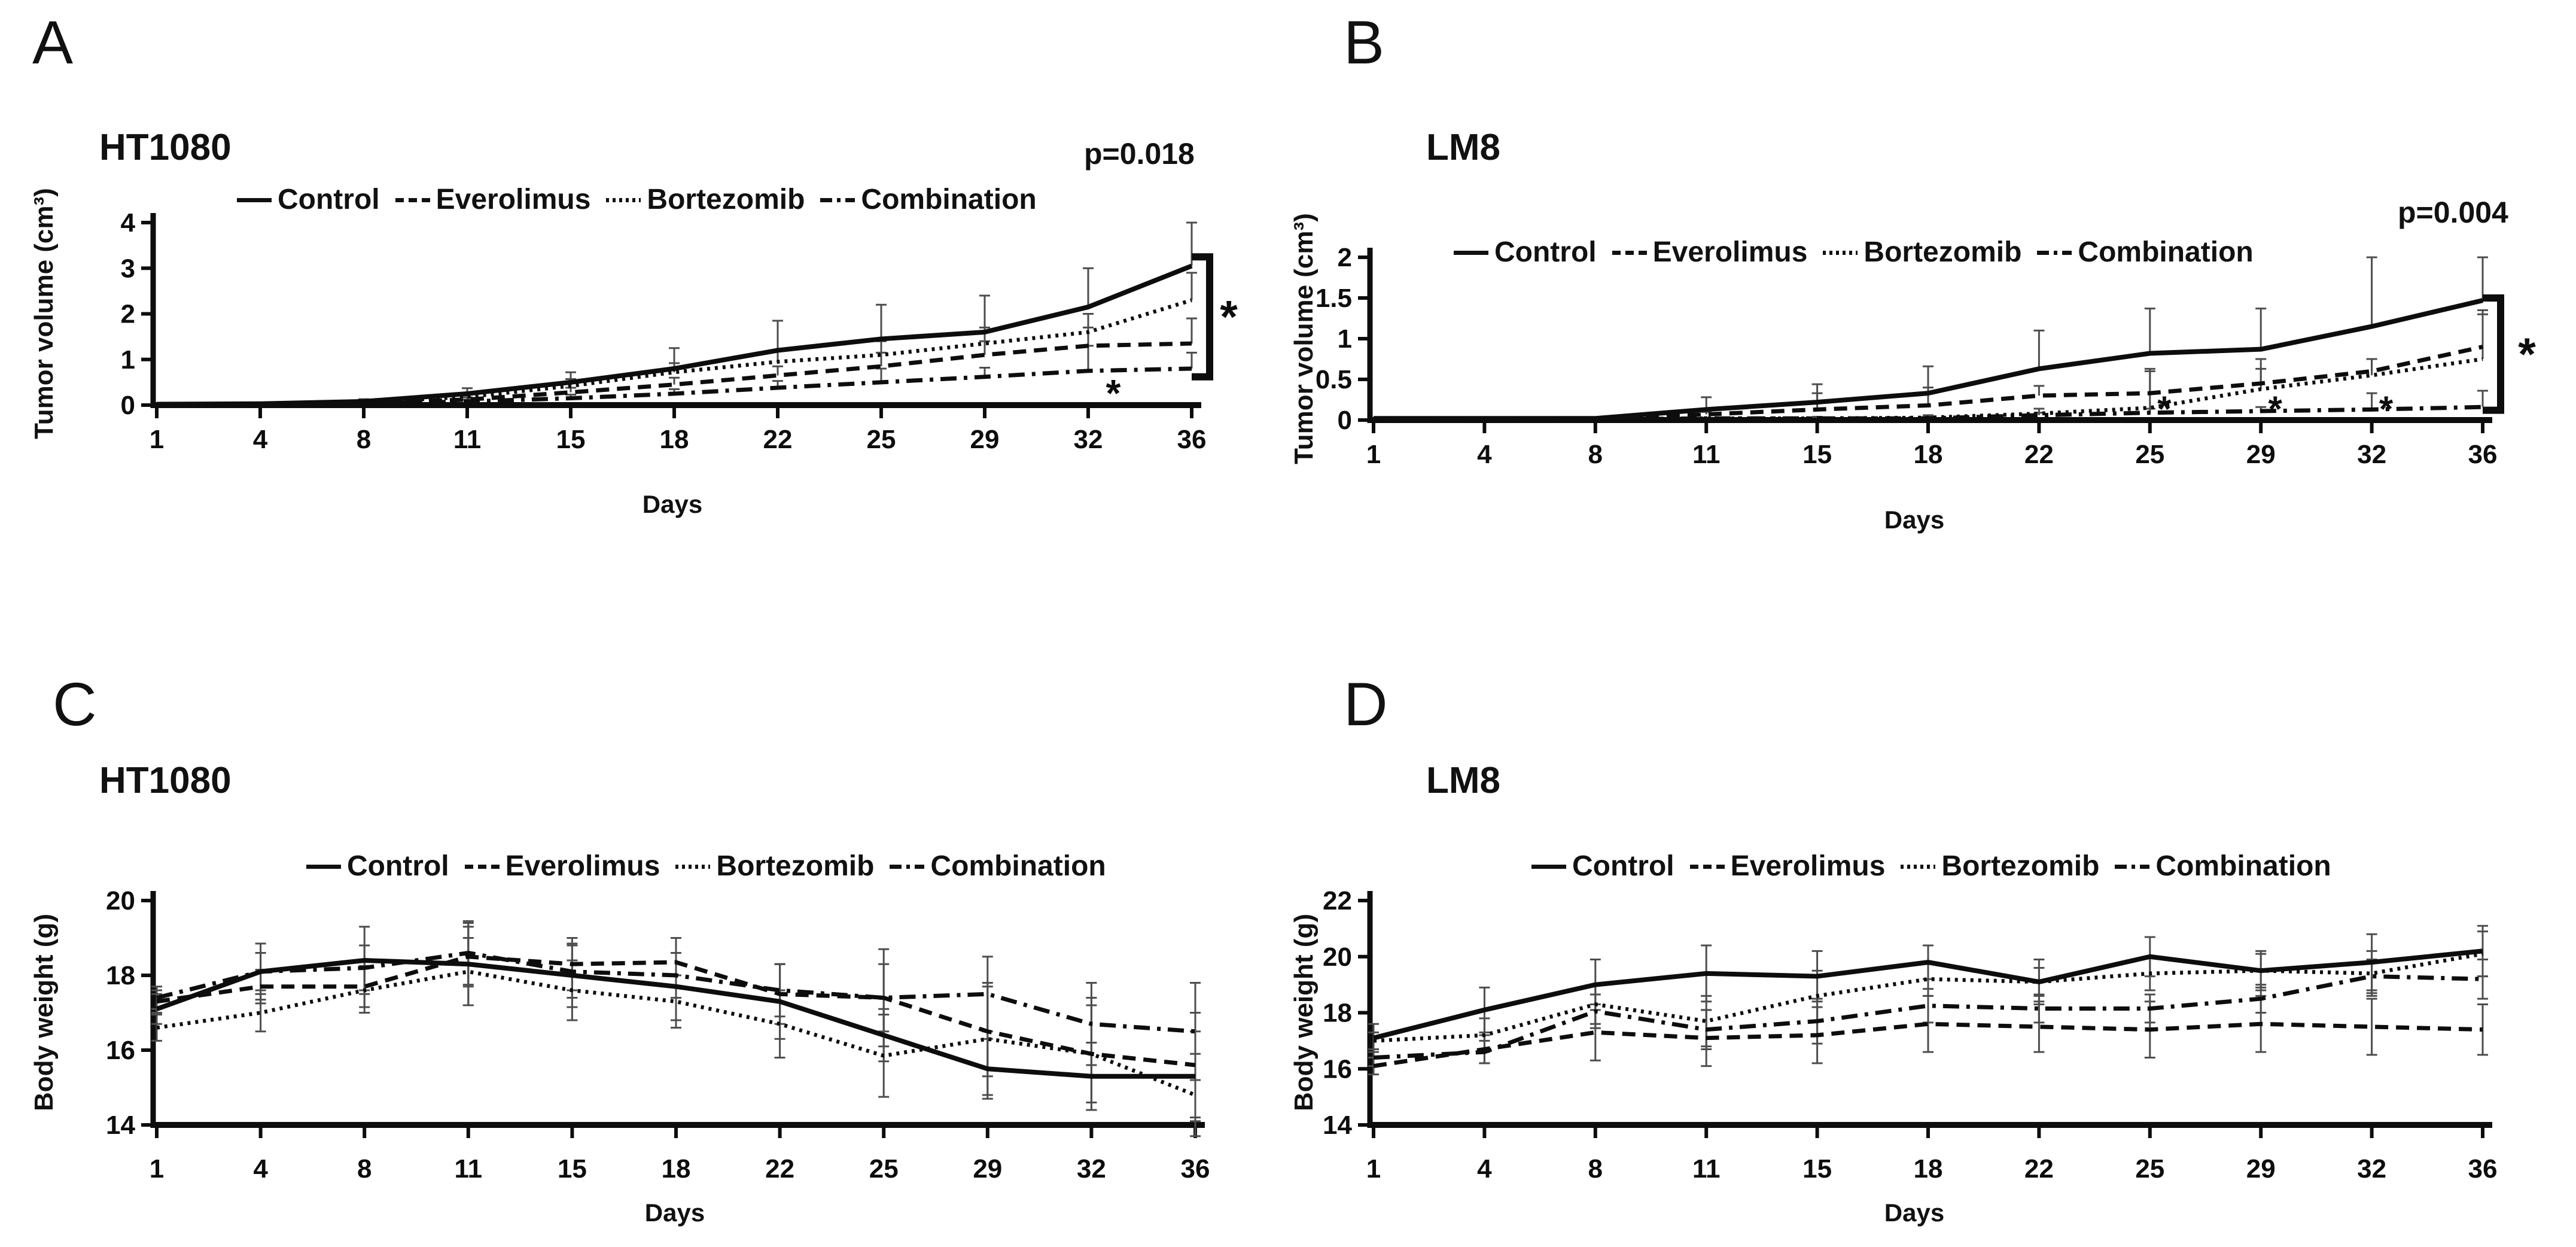  I want to click on panel-b-y-axis-label: Tumor volume (cm³), so click(1304, 338).